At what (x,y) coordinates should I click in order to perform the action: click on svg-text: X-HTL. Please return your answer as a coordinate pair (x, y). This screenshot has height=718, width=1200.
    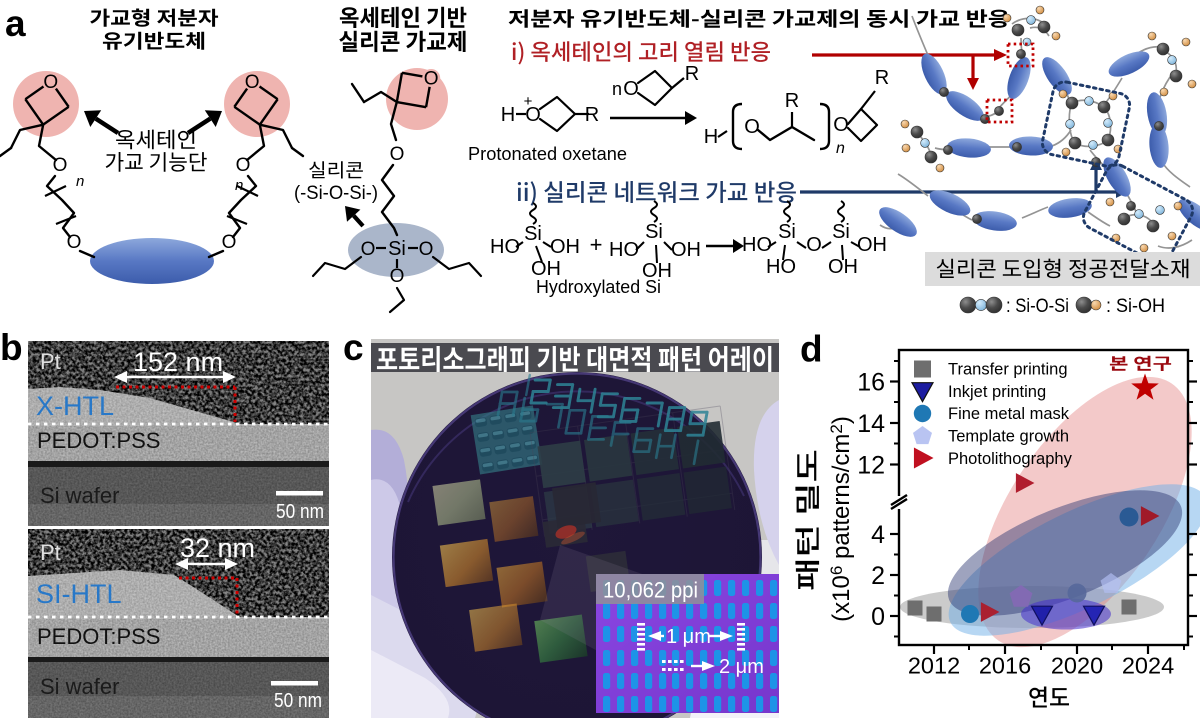
    Looking at the image, I should click on (75, 406).